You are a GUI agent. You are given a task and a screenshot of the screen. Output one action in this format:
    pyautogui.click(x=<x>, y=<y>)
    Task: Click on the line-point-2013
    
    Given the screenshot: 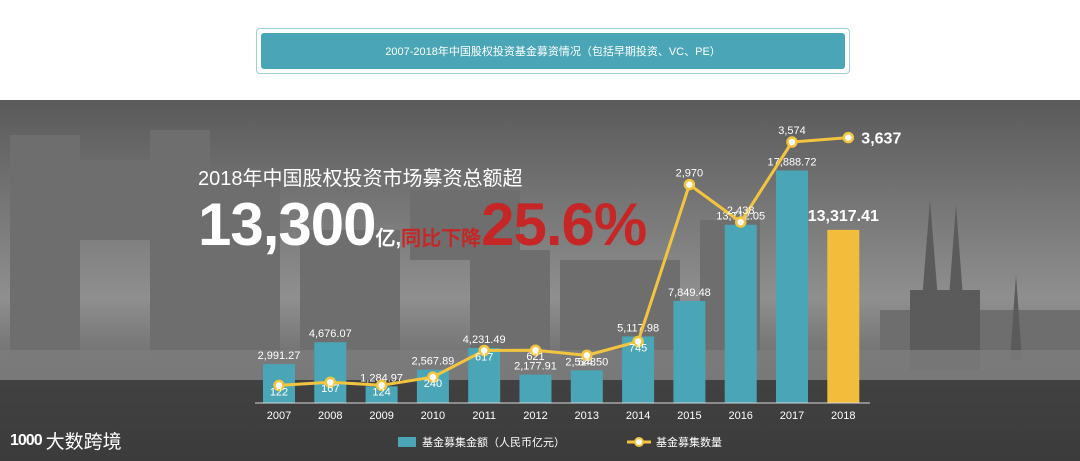 What is the action you would take?
    pyautogui.click(x=587, y=355)
    